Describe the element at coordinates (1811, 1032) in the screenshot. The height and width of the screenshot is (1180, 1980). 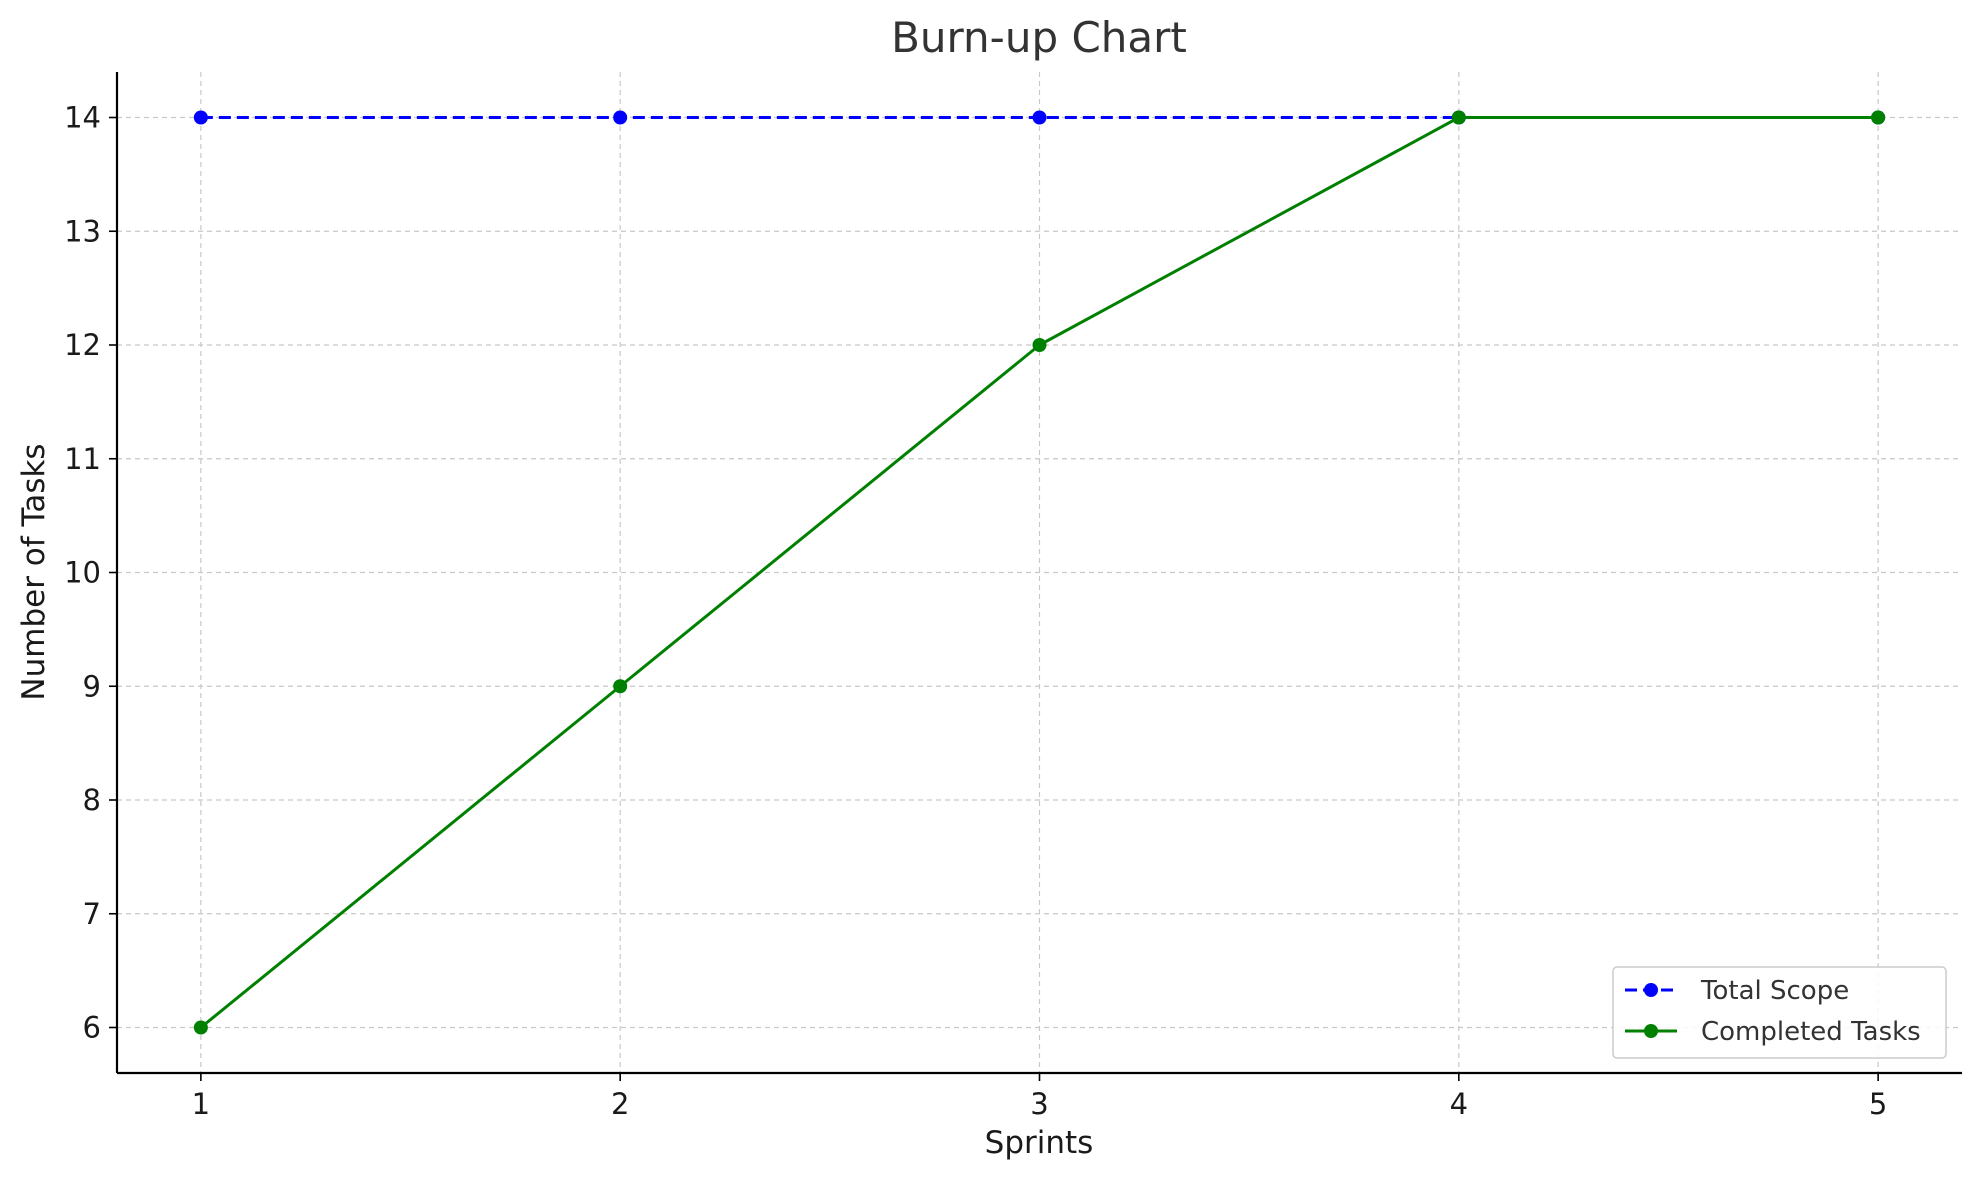
I see `legend-label-completed-tasks: Completed Tasks` at that location.